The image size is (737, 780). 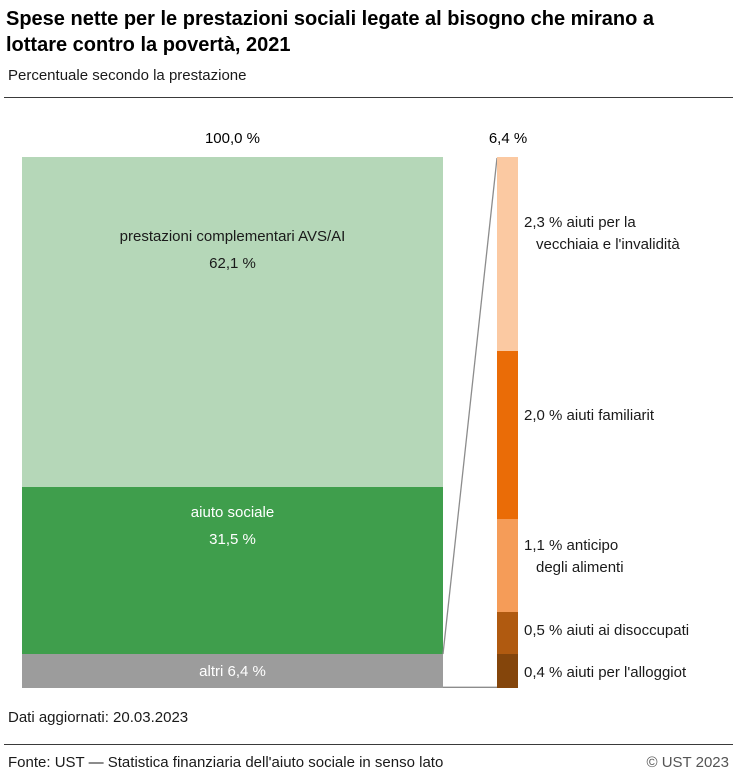 I want to click on main-bar-segment-label: prestazioni complementari AVS/AI 62,1 %, so click(x=232, y=250).